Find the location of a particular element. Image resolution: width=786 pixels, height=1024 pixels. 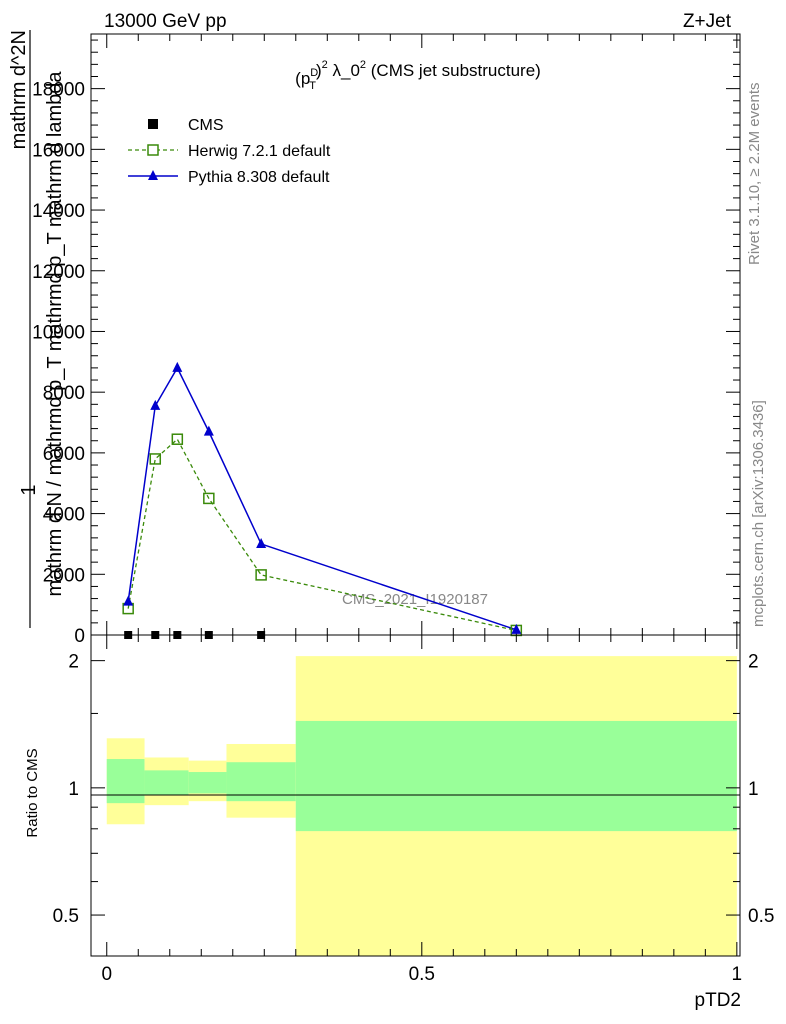

side-label-top: Rivet 3.1.10, ≥ 2.2M events is located at coordinates (754, 174).